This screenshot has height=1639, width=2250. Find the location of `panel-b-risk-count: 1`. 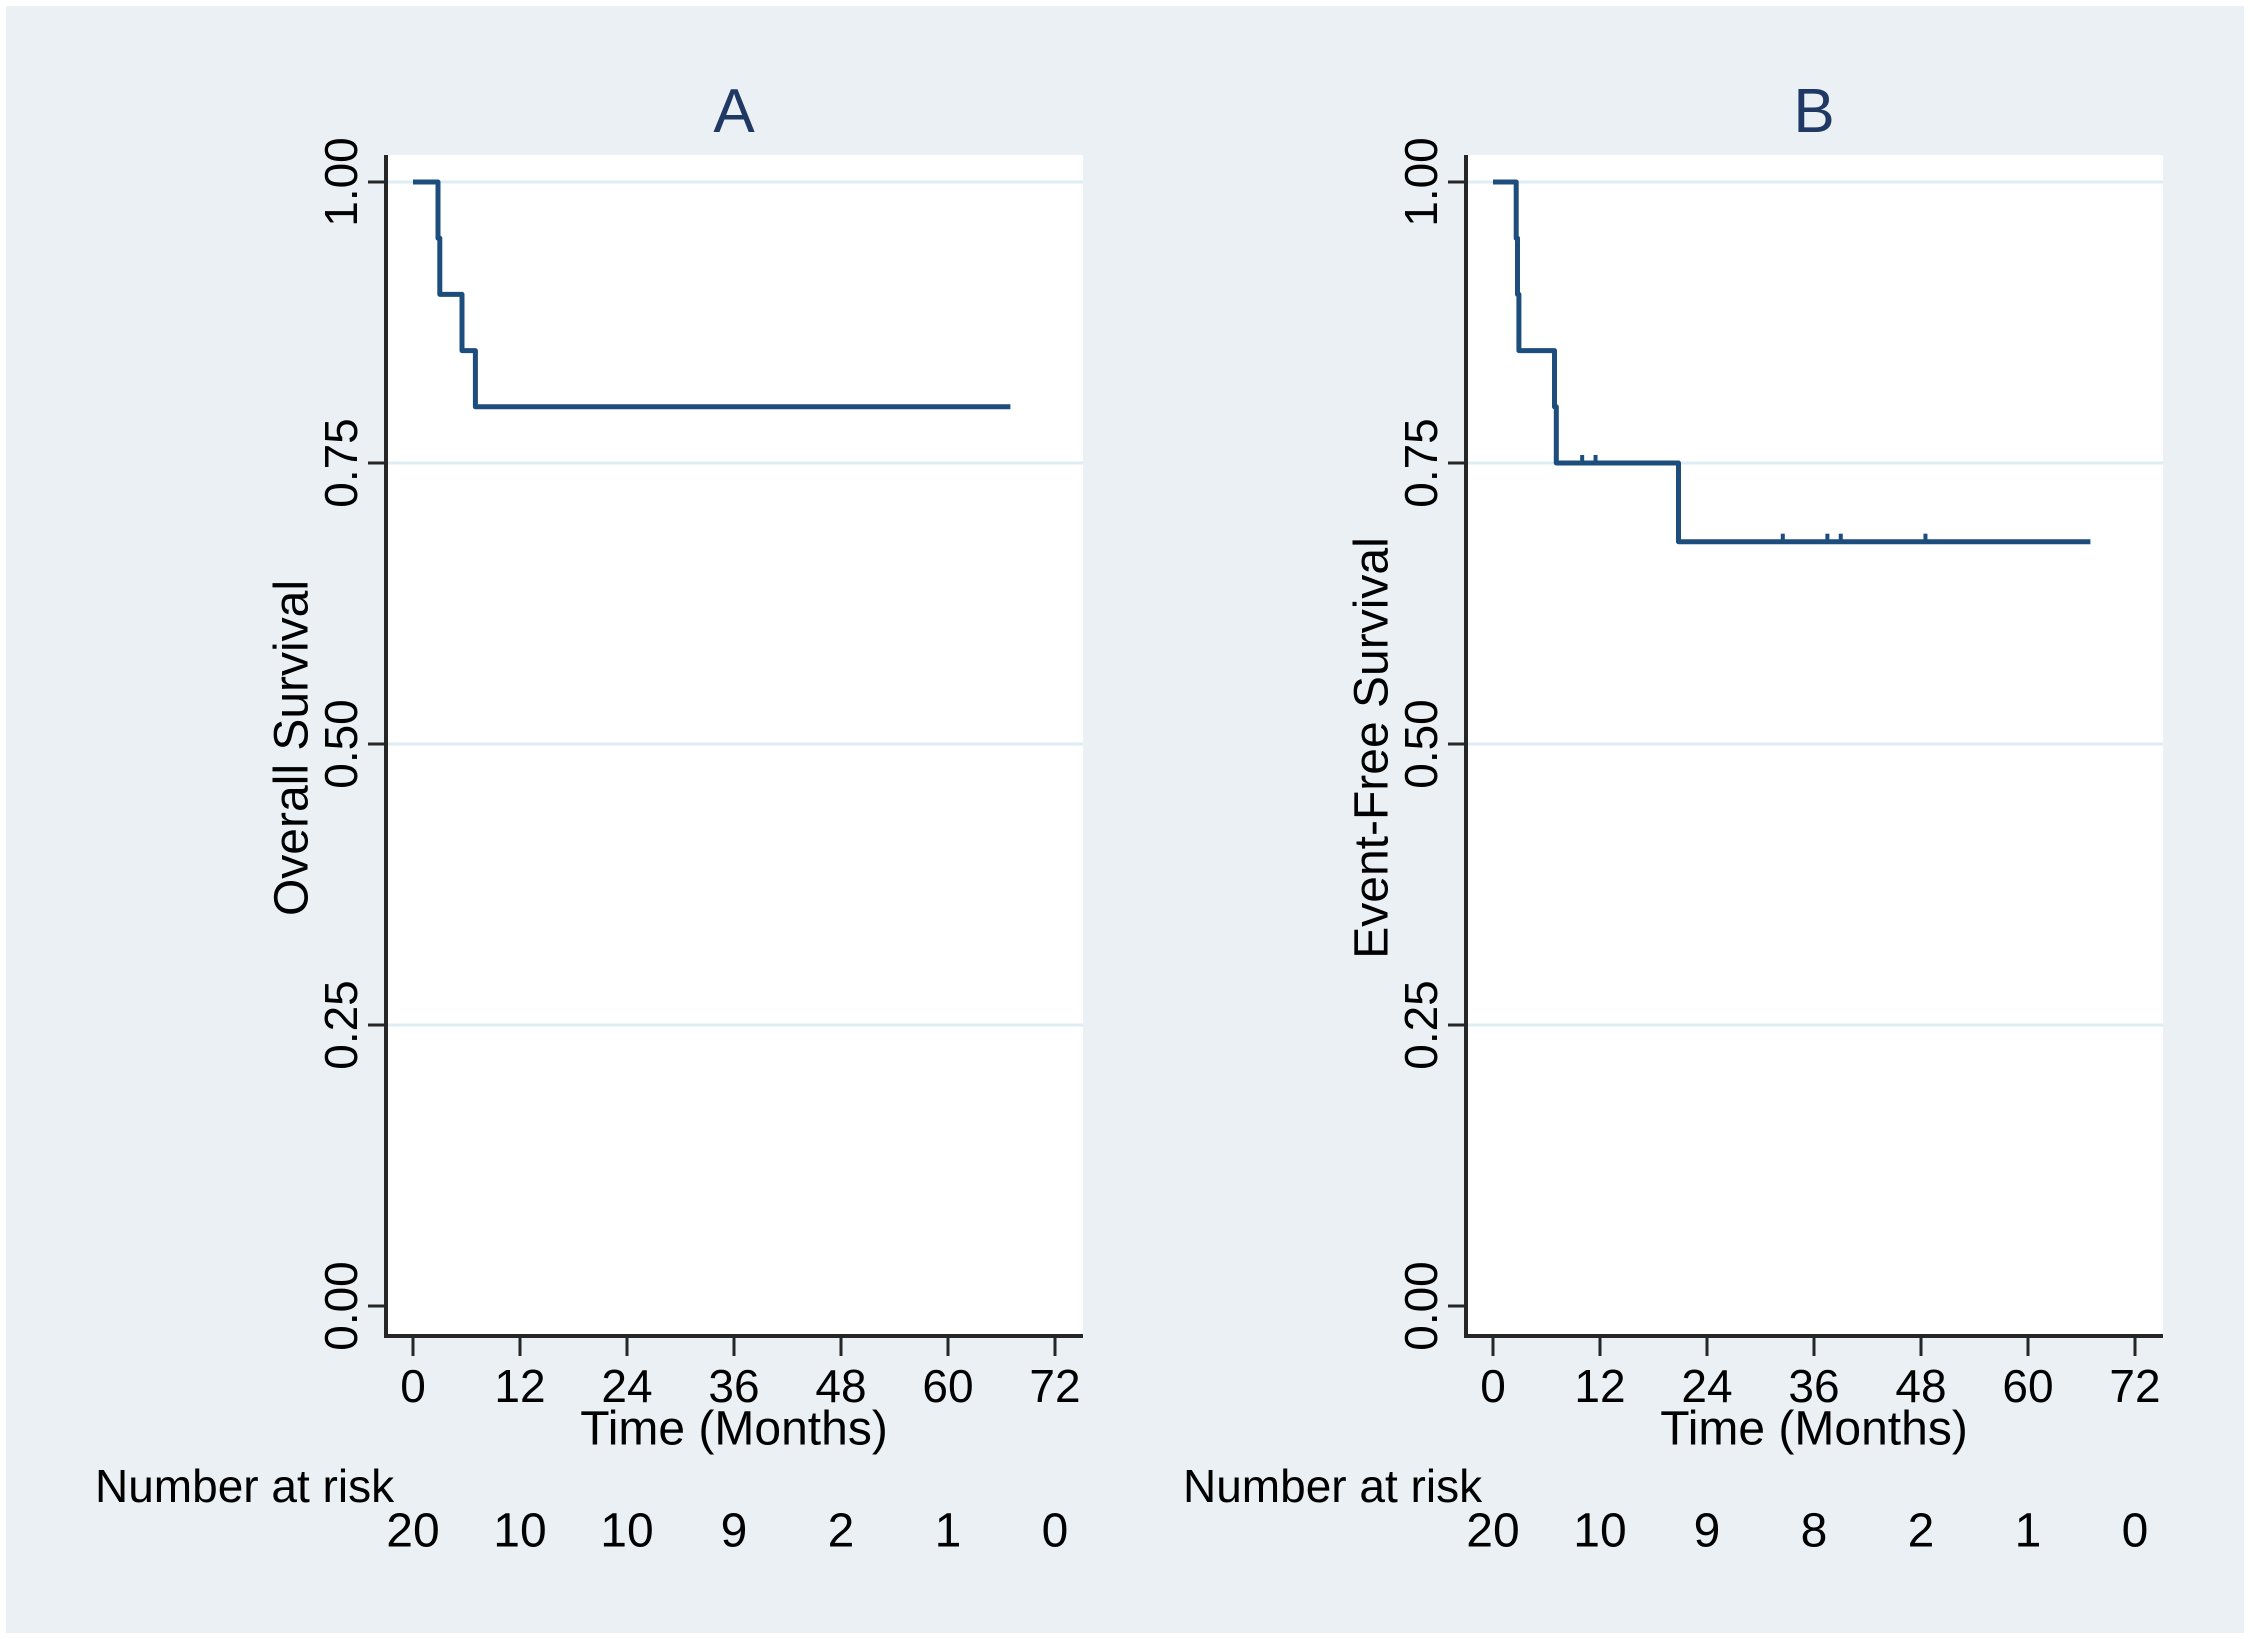

panel-b-risk-count: 1 is located at coordinates (2028, 1531).